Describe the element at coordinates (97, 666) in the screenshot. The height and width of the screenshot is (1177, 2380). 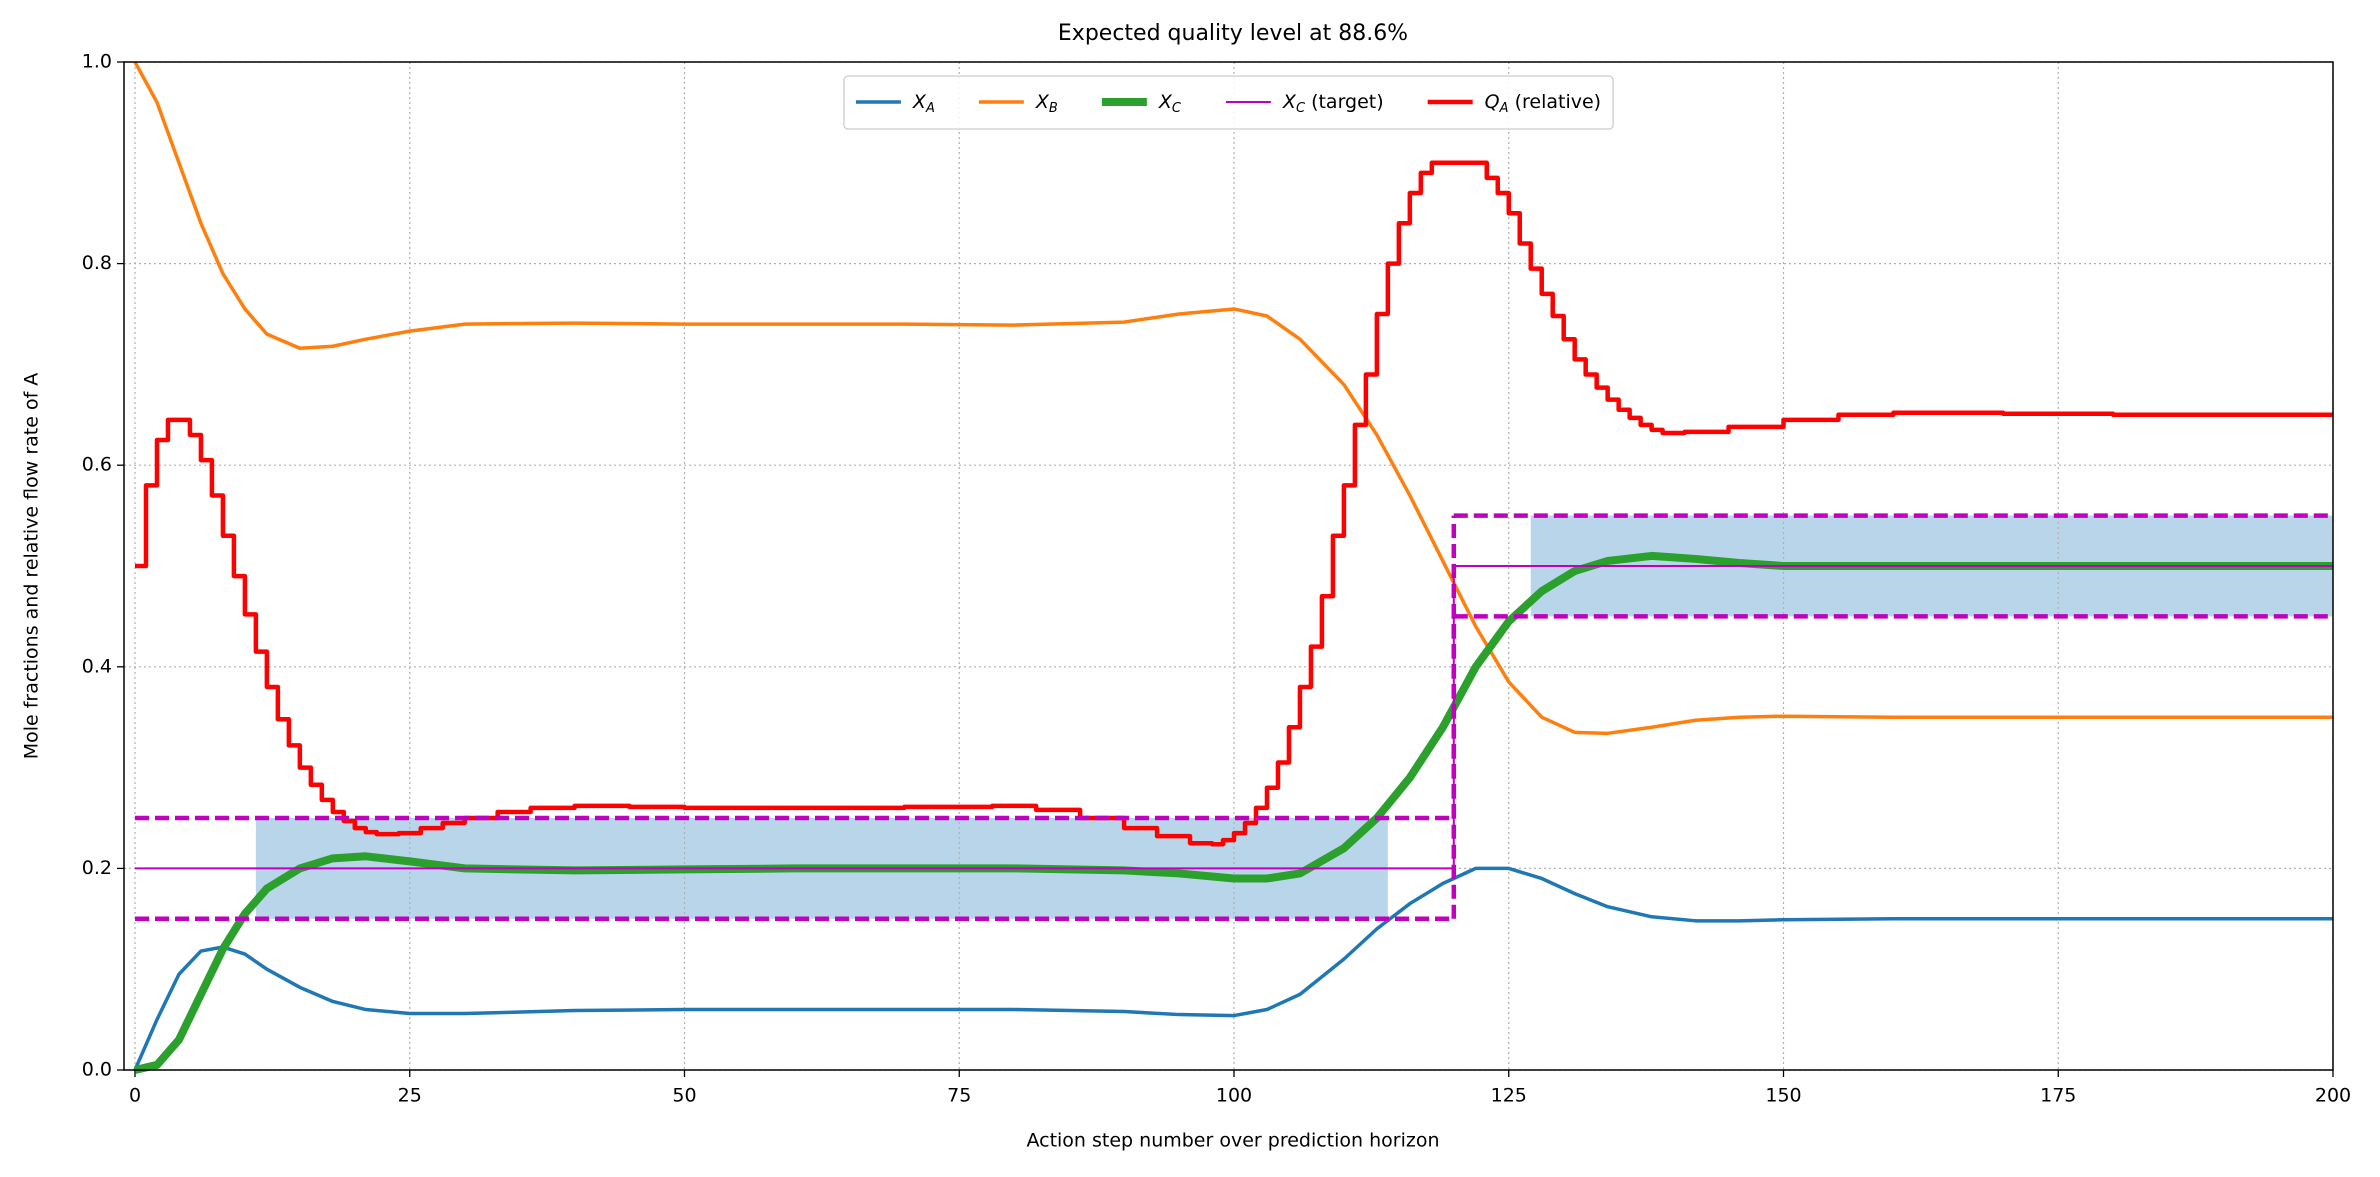
I see `y-tick-label: 0.4` at that location.